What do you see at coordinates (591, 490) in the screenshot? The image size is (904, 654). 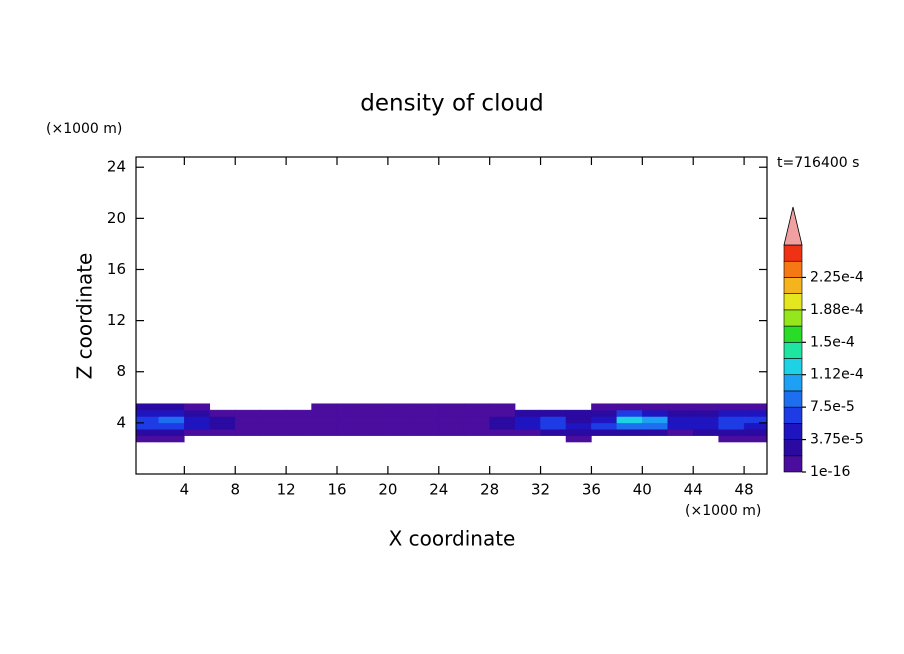 I see `x-tick-label: 36` at bounding box center [591, 490].